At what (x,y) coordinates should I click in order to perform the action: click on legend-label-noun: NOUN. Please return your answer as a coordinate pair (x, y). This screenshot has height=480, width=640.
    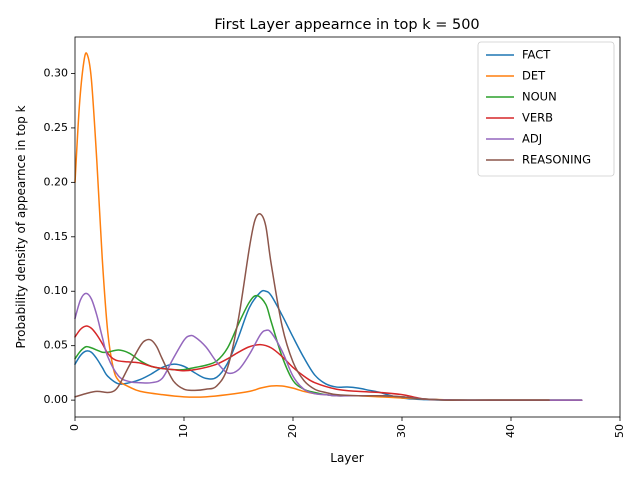
    Looking at the image, I should click on (539, 97).